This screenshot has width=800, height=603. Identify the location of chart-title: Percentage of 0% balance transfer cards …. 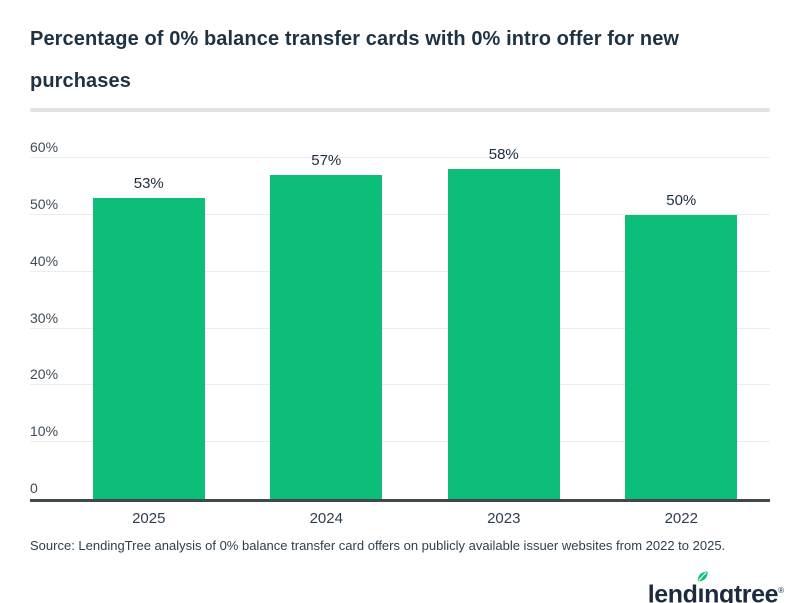
(355, 60).